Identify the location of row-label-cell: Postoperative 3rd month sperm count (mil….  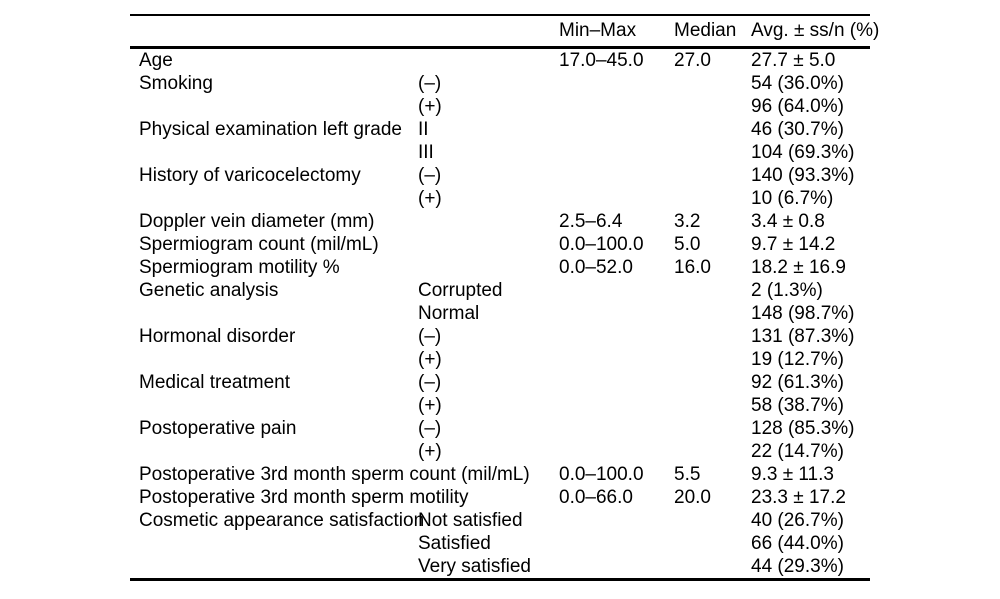
(334, 474).